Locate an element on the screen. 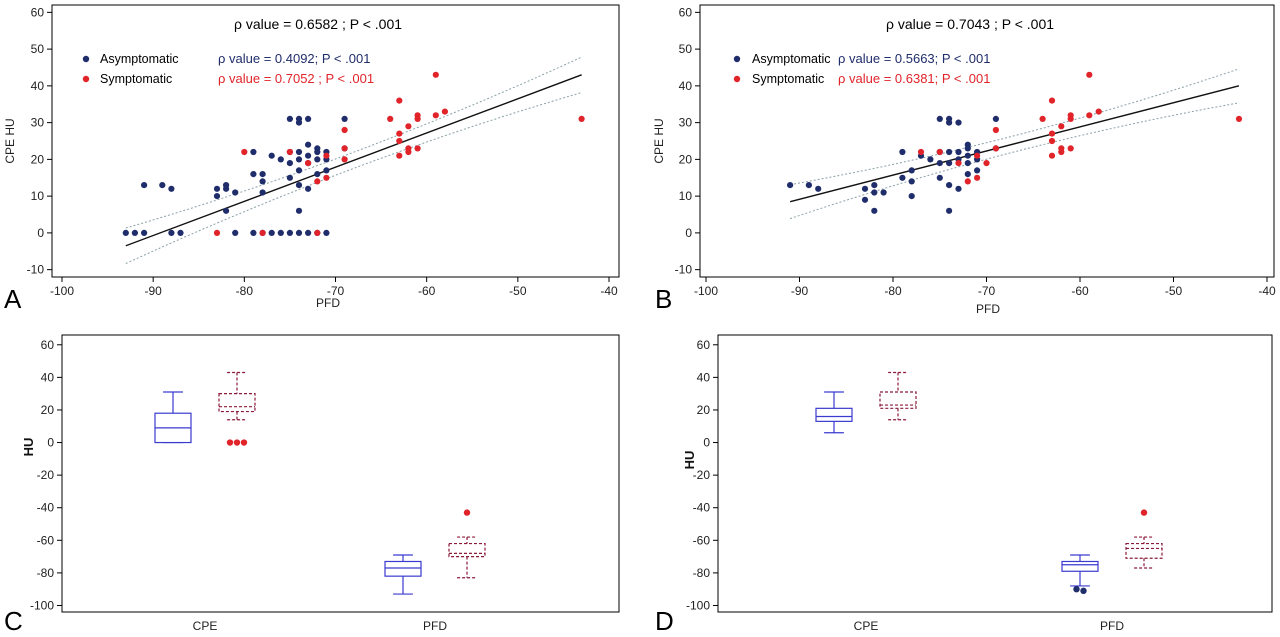  panel-c-category-label: CPE is located at coordinates (205, 626).